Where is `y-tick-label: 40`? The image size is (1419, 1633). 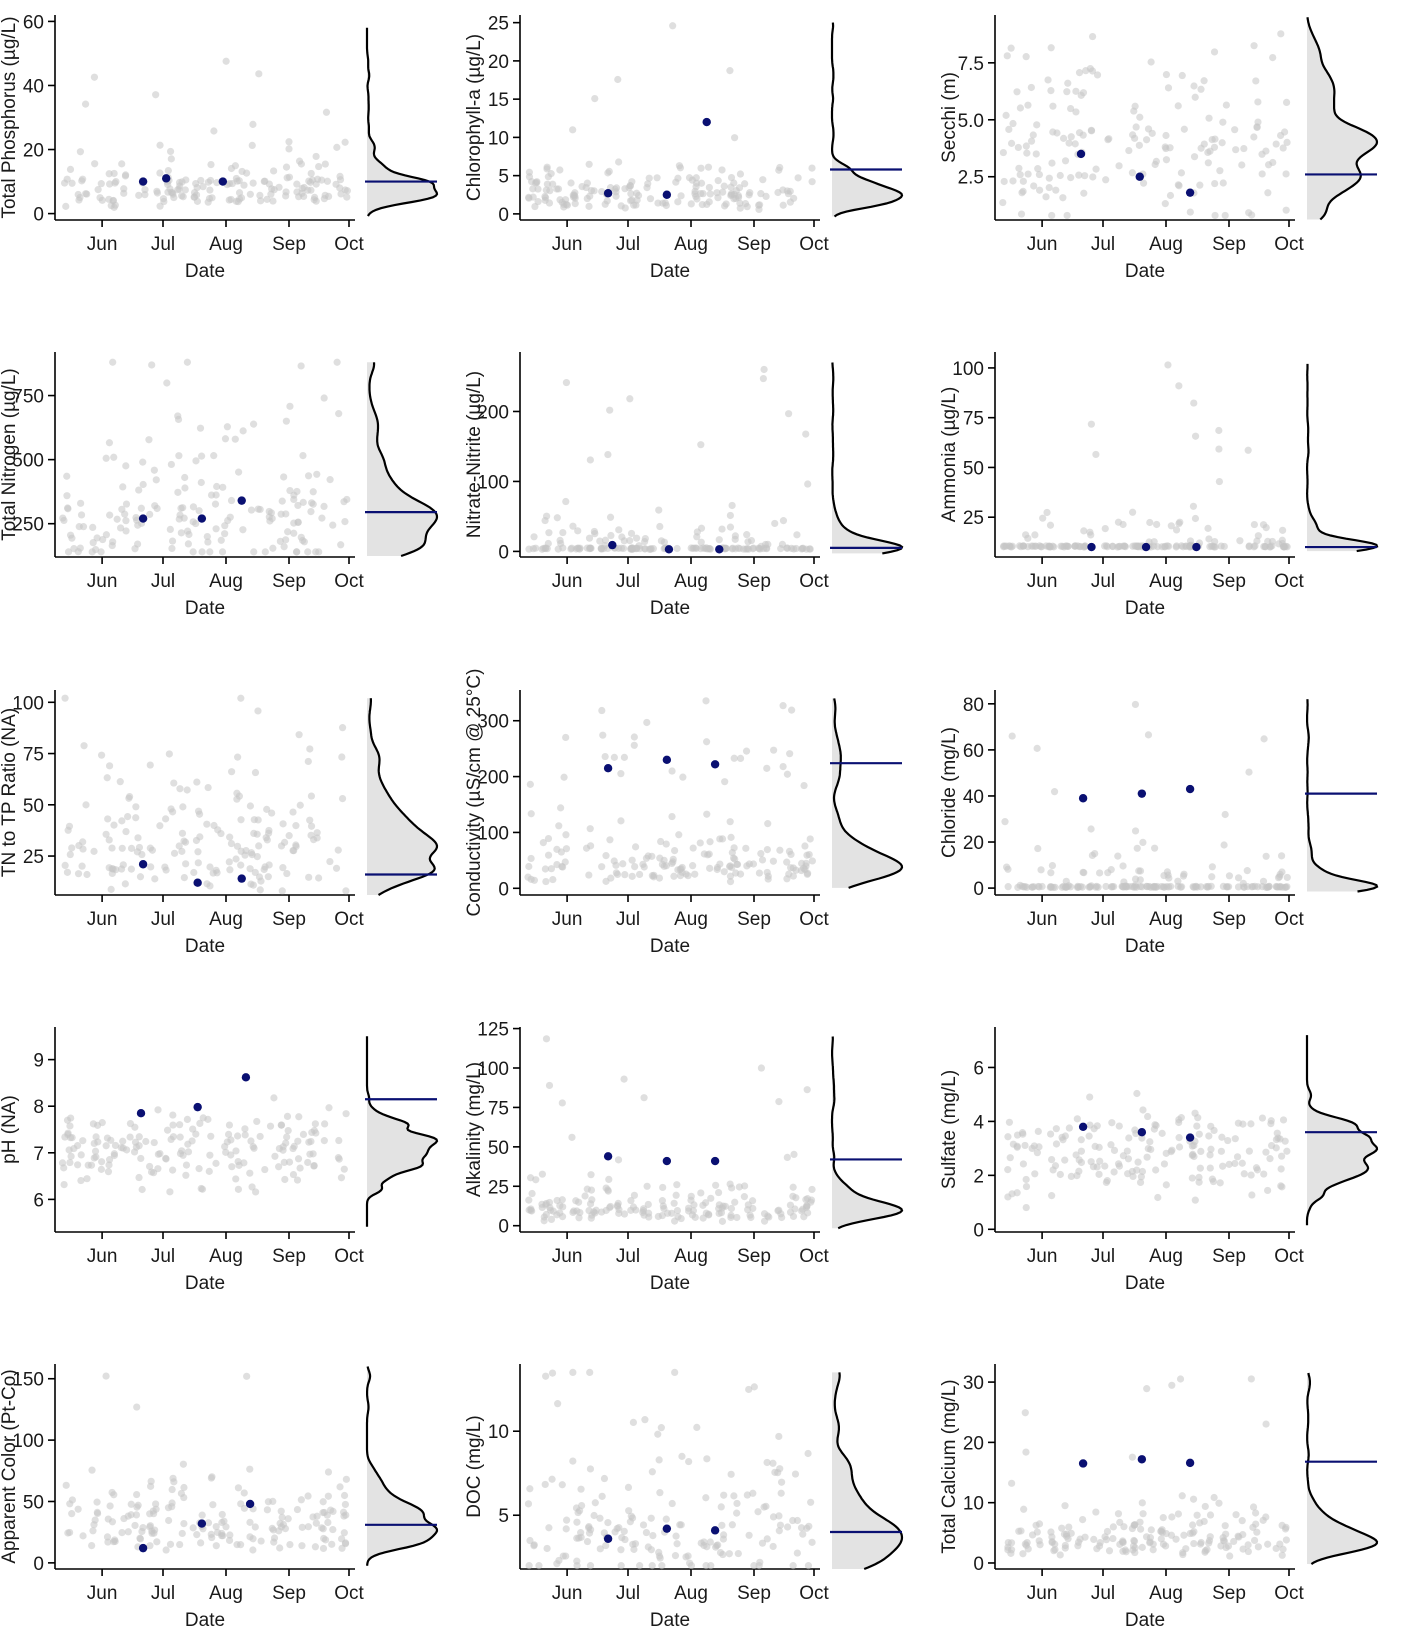
y-tick-label: 40 is located at coordinates (973, 797).